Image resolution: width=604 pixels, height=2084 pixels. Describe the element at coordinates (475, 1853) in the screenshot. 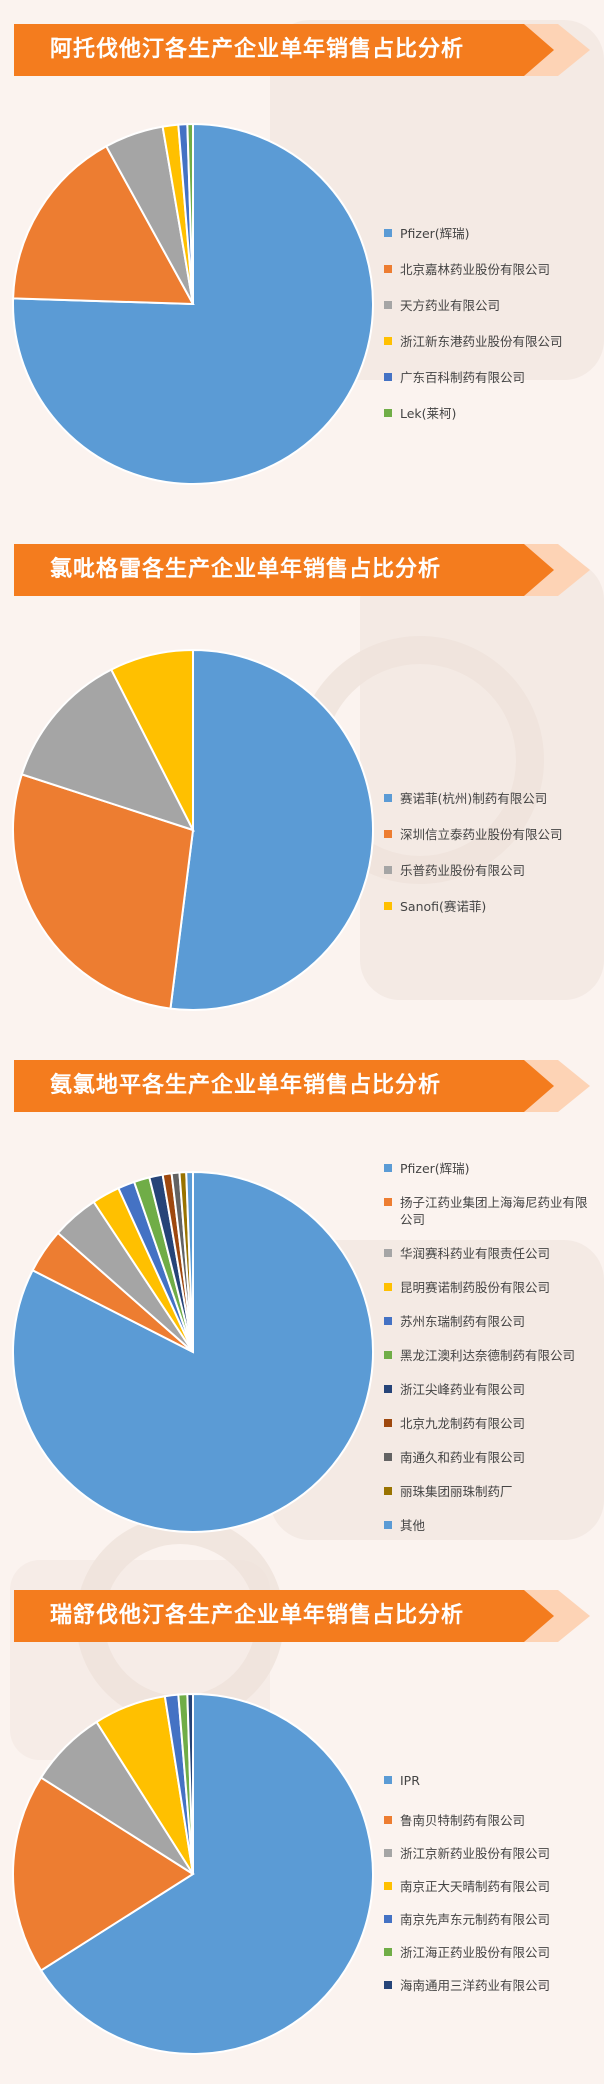

I see `legend-label: 浙江京新药业股份有限公司` at that location.